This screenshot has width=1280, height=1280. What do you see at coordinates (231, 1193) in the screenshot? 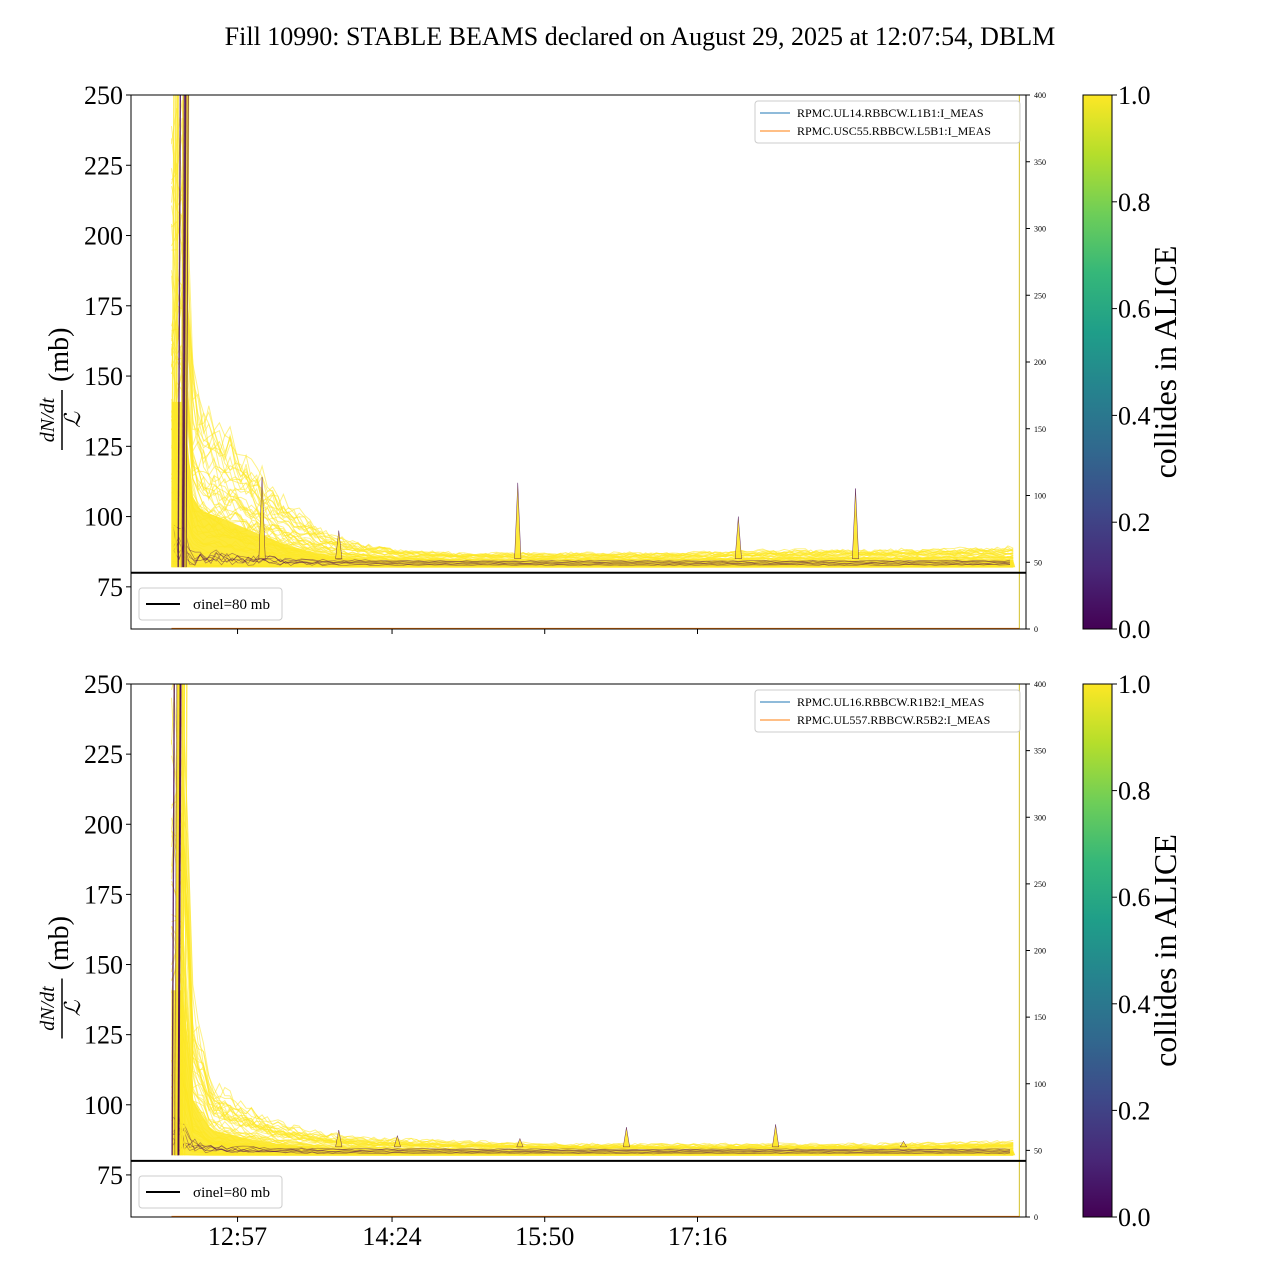
I see `reference-legend-label: σinel=80 mb` at bounding box center [231, 1193].